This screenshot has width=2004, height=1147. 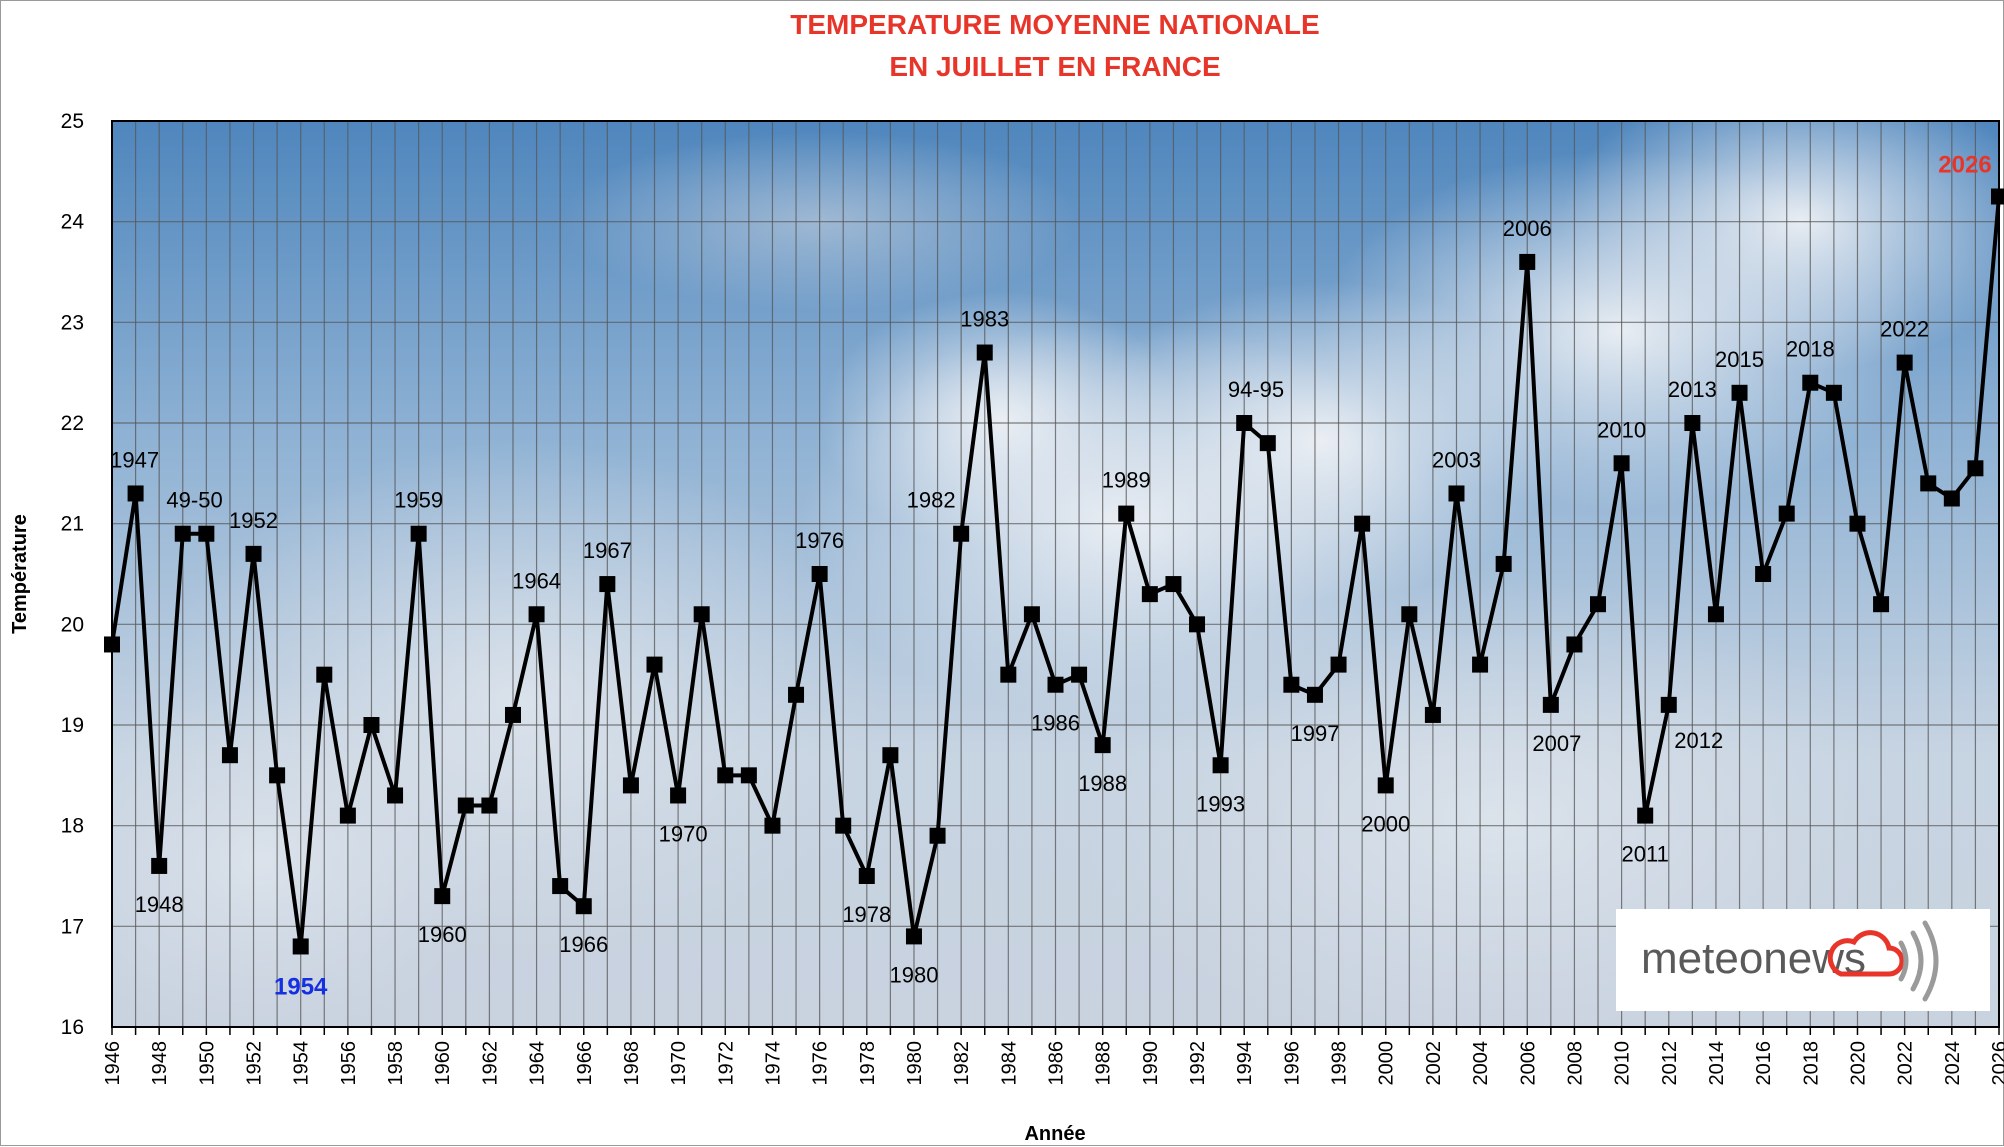 What do you see at coordinates (1102, 783) in the screenshot?
I see `annotation-label: 1988` at bounding box center [1102, 783].